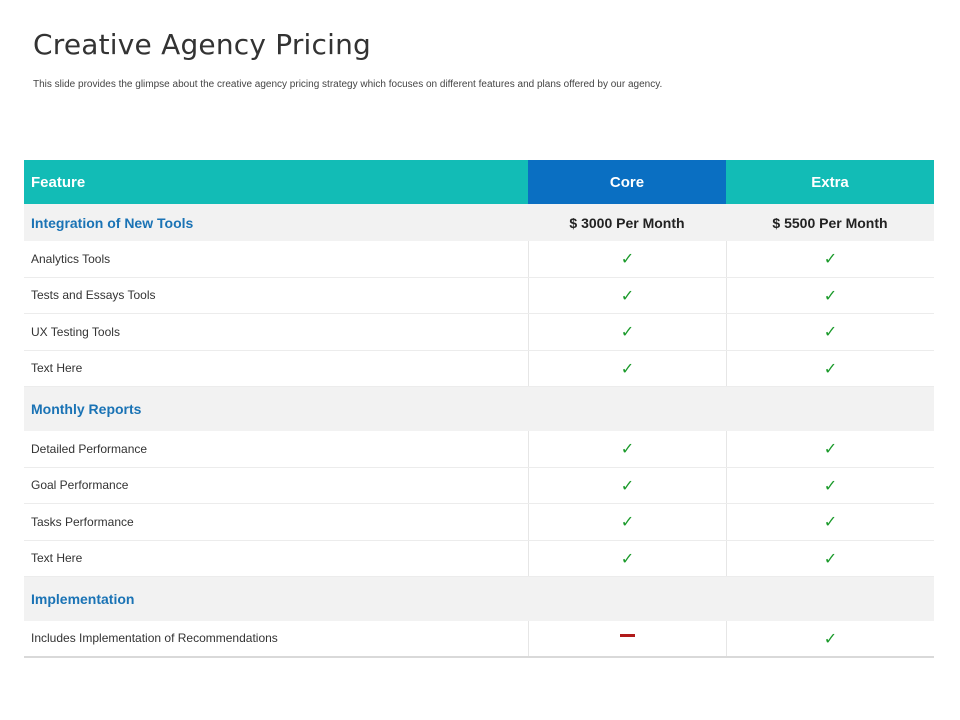  What do you see at coordinates (627, 635) in the screenshot?
I see `dash-icon` at bounding box center [627, 635].